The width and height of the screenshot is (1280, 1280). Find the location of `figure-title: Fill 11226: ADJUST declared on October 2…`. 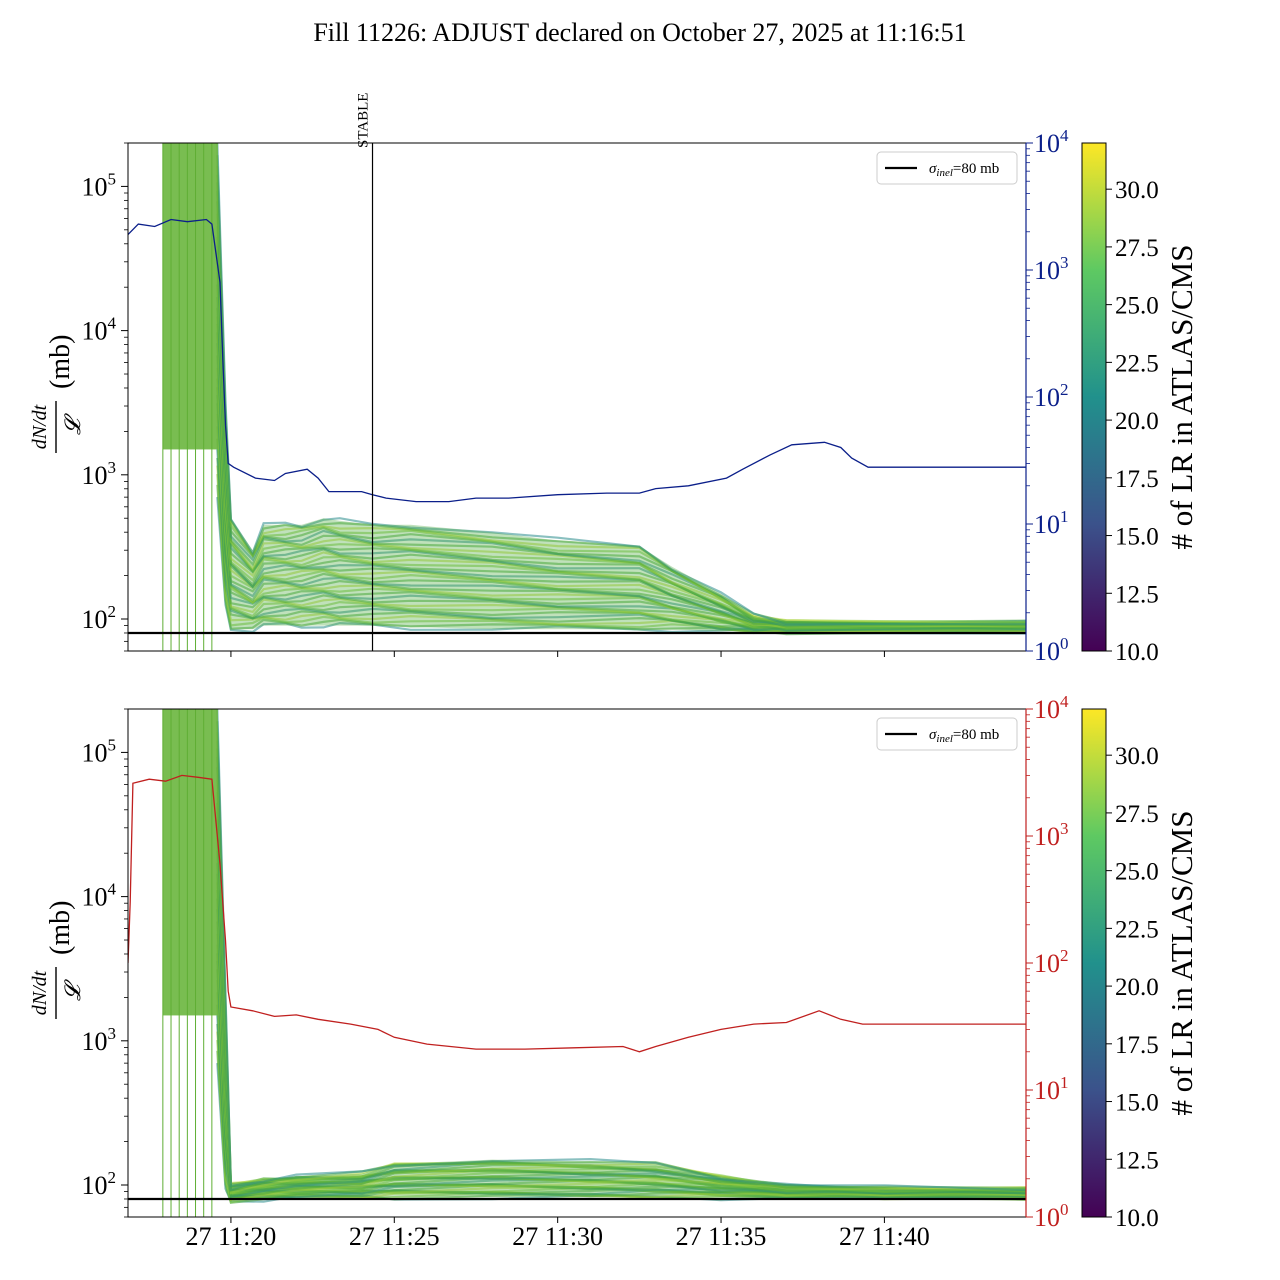

figure-title: Fill 11226: ADJUST declared on October 2… is located at coordinates (640, 32).